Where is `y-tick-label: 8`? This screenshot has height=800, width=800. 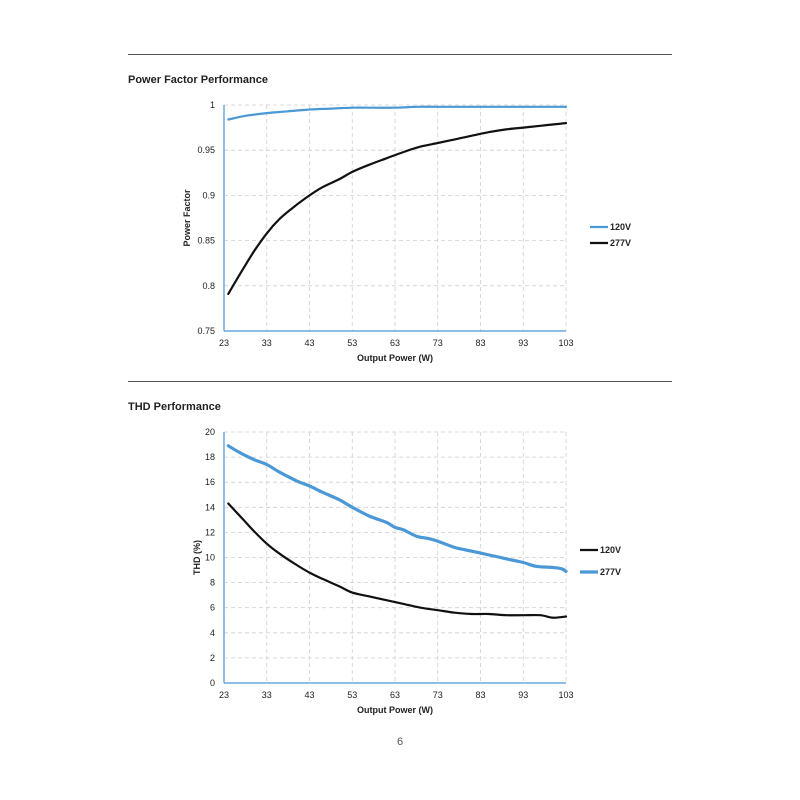 y-tick-label: 8 is located at coordinates (212, 583).